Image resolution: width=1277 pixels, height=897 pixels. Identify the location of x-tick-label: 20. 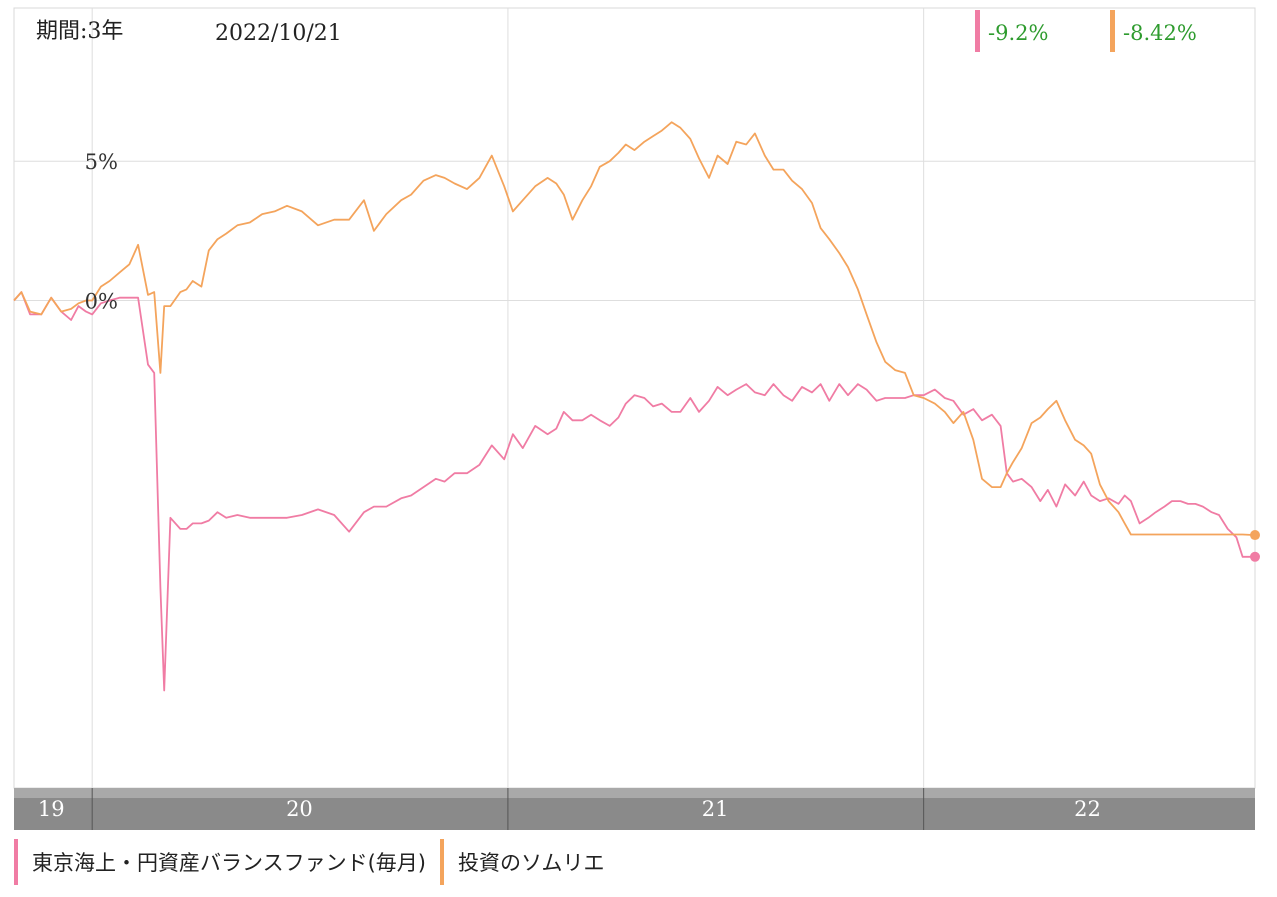
(299, 809).